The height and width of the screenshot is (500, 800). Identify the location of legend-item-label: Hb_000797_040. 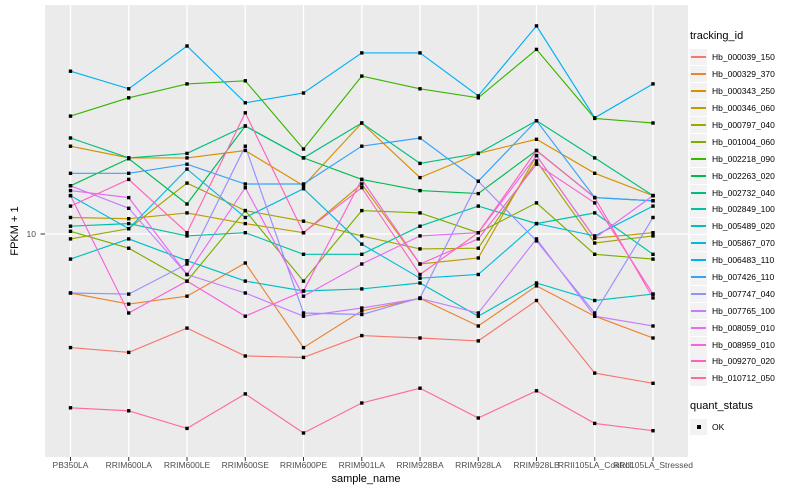
(743, 125).